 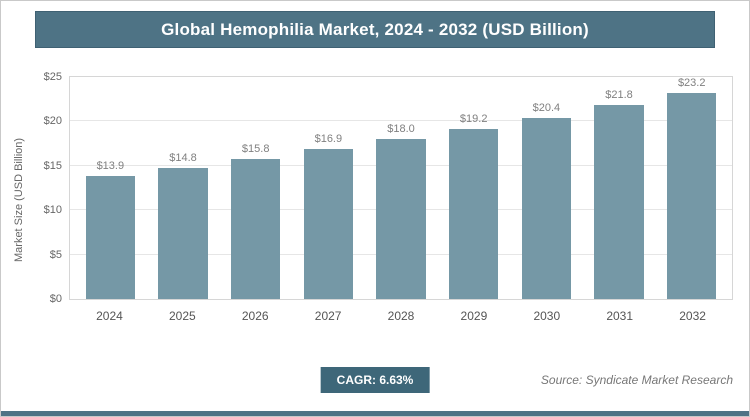 I want to click on cagr-badge: CAGR: 6.63%, so click(x=375, y=380).